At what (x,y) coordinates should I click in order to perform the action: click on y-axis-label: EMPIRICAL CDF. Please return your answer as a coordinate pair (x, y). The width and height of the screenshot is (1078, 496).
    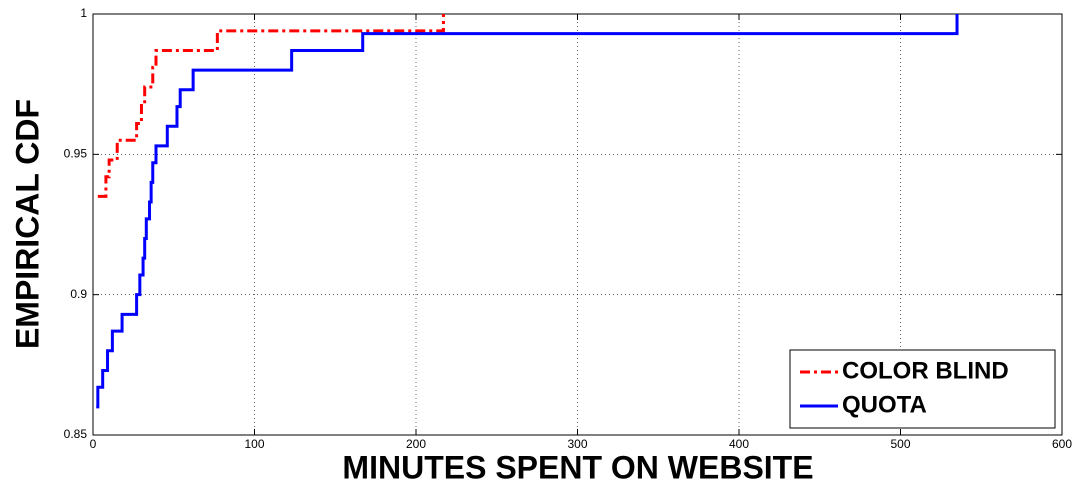
    Looking at the image, I should click on (27, 224).